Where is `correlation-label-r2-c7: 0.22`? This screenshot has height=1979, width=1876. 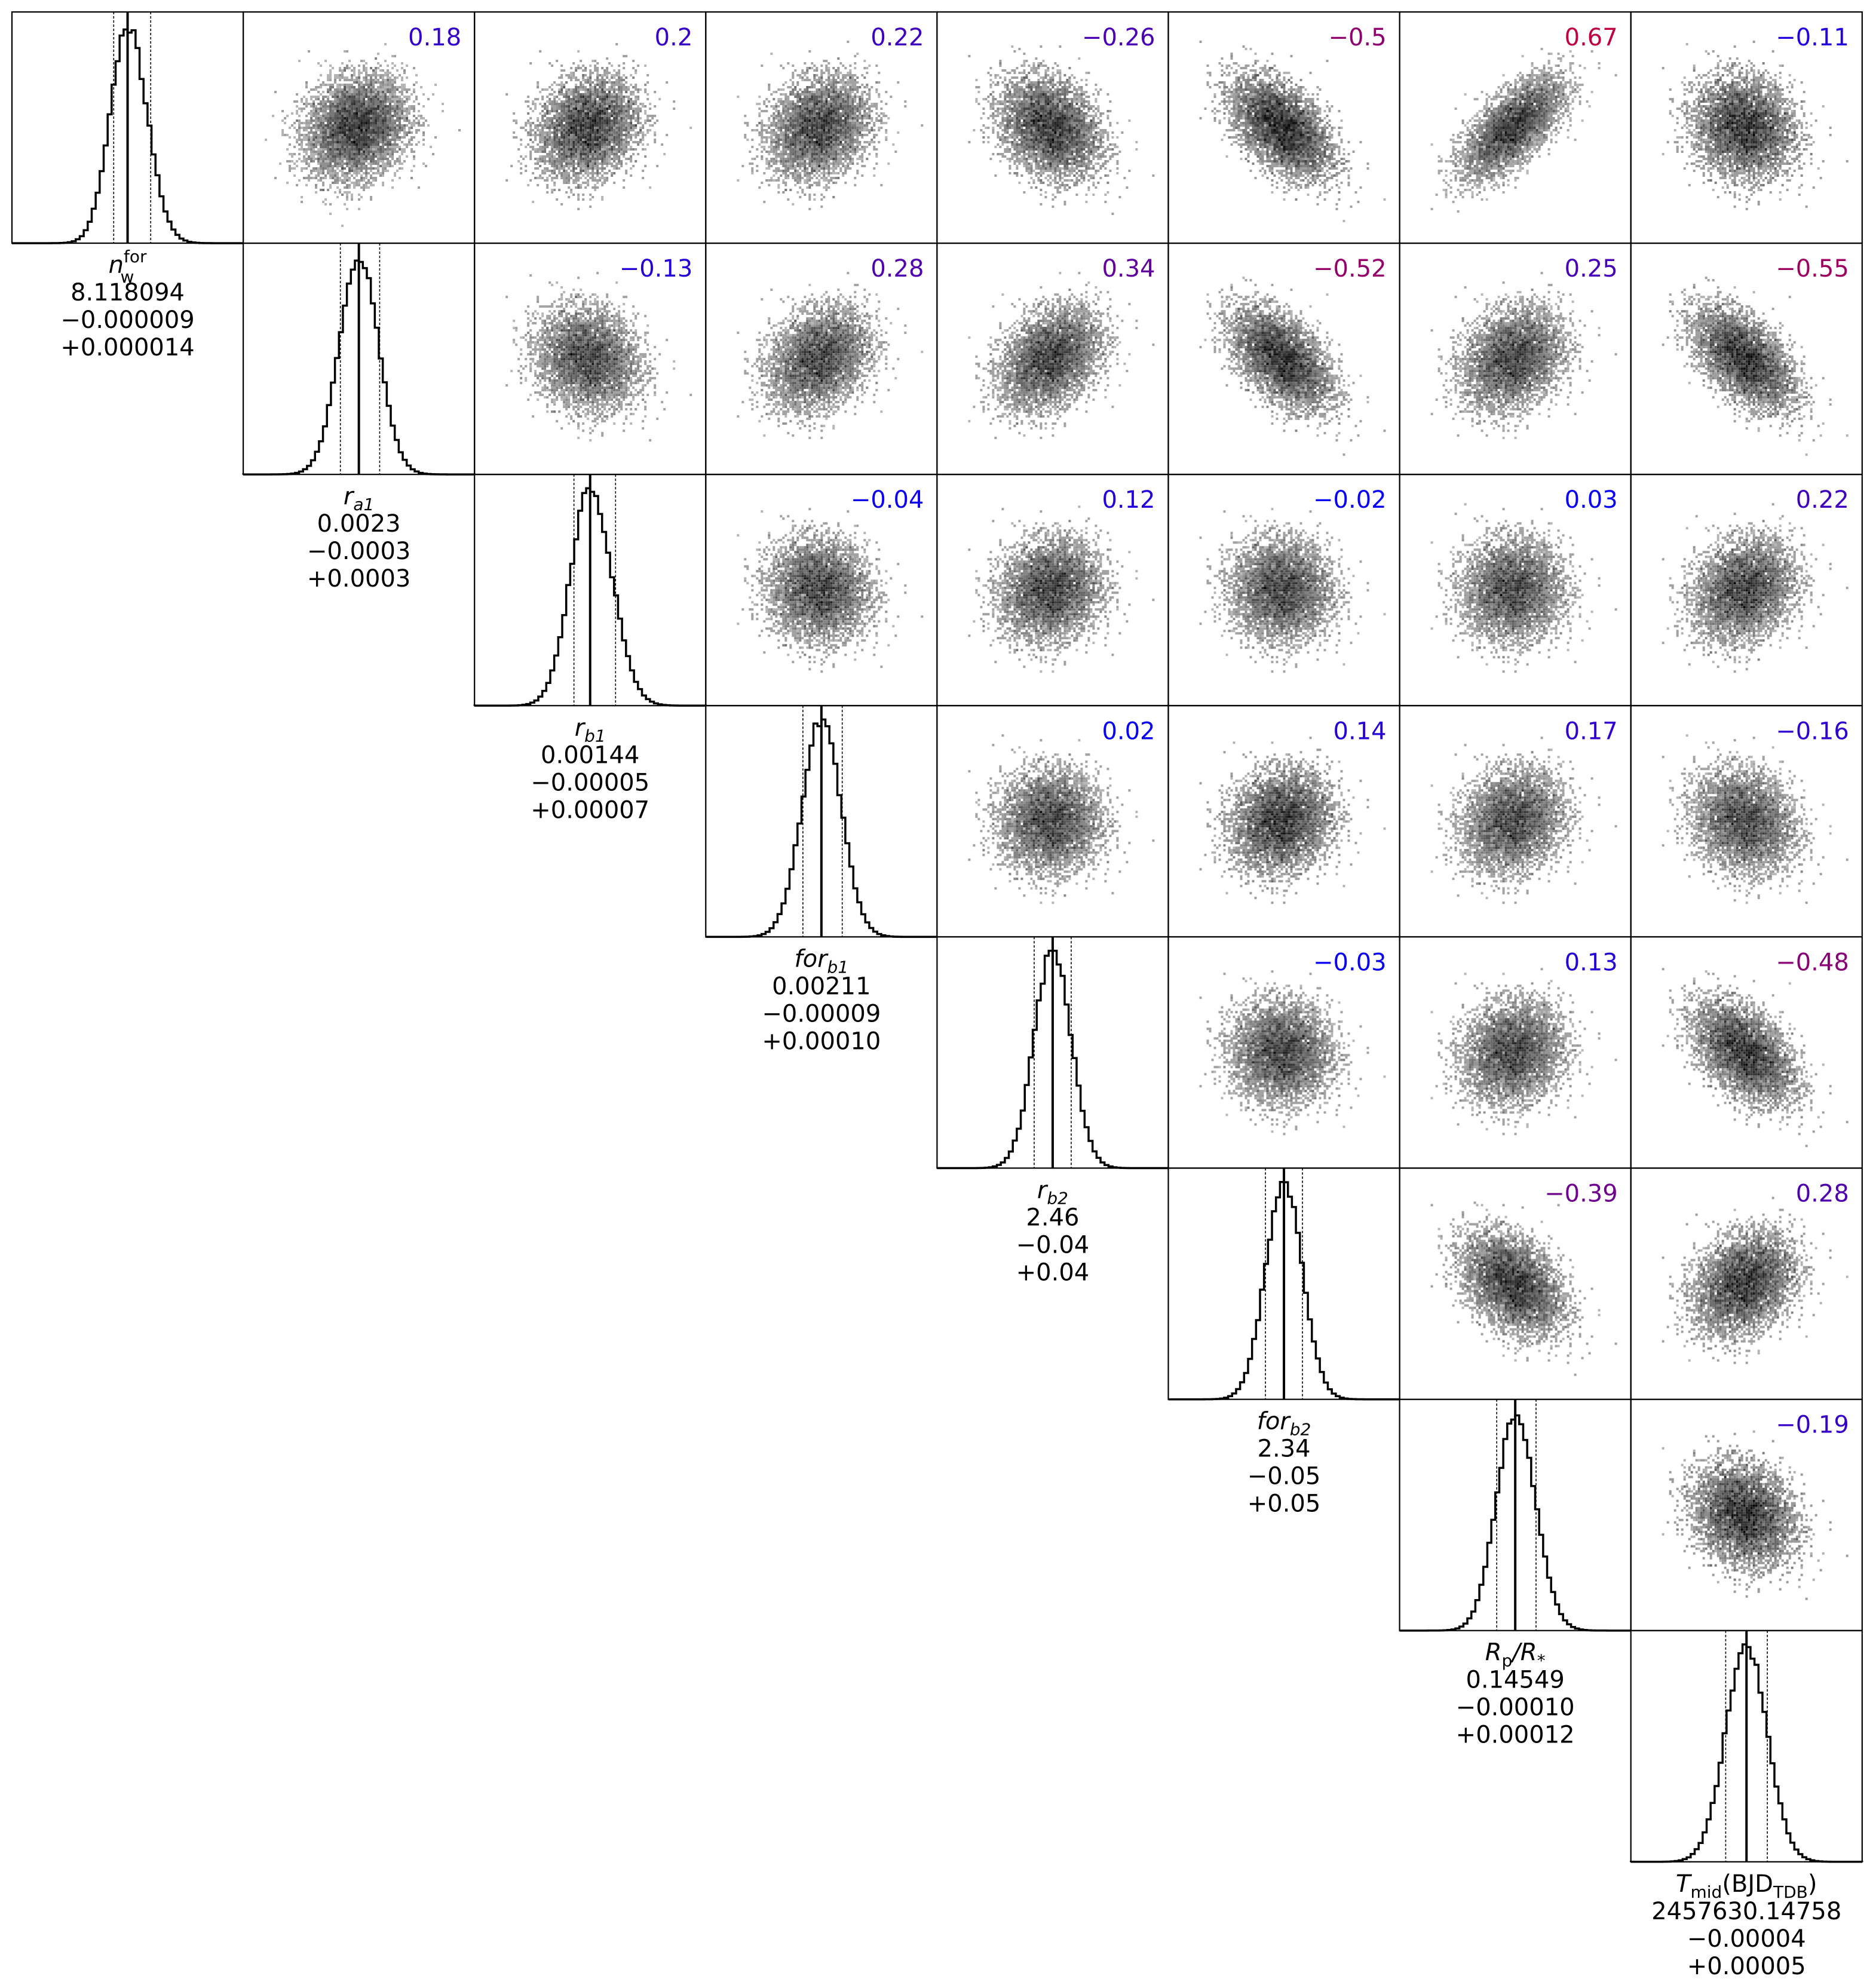
correlation-label-r2-c7: 0.22 is located at coordinates (1822, 500).